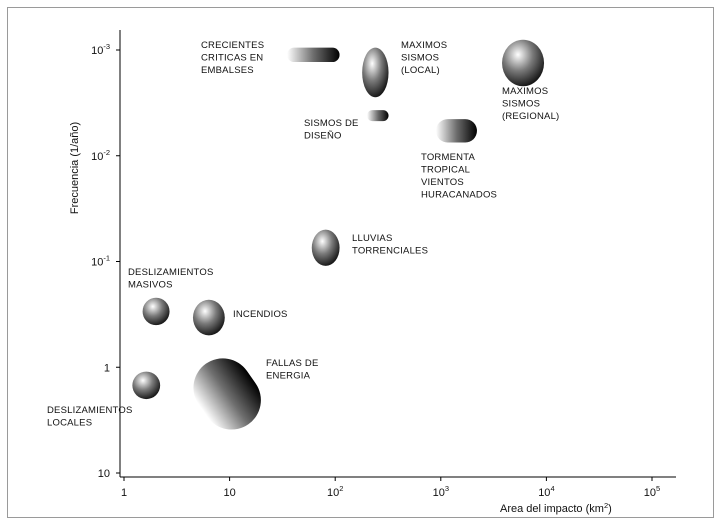 Image resolution: width=723 pixels, height=526 pixels. Describe the element at coordinates (292, 370) in the screenshot. I see `region-label: FALLAS DE ENERGIA` at that location.